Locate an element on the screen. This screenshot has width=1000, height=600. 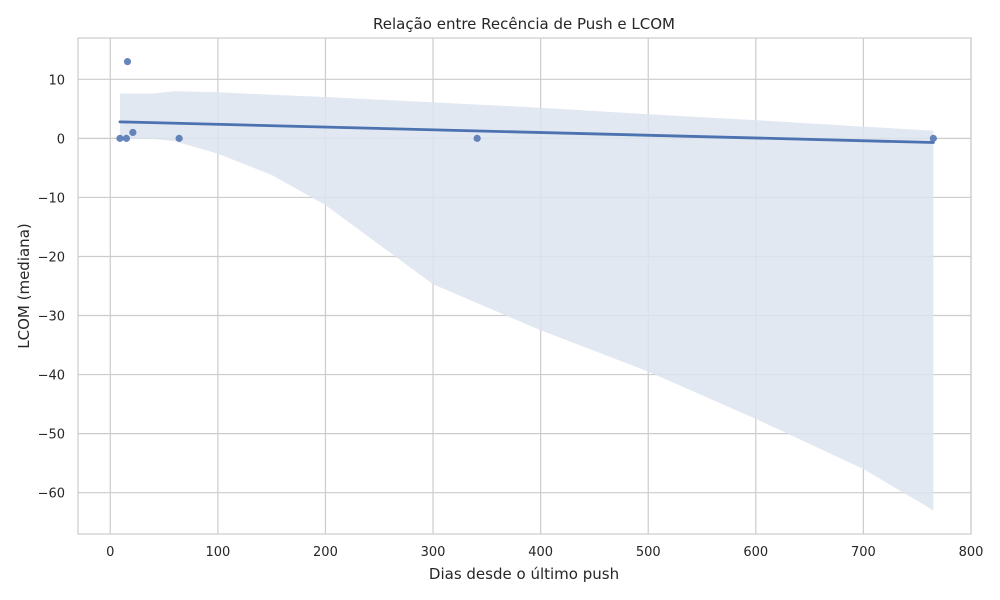
x-tick-label: 700 is located at coordinates (863, 552).